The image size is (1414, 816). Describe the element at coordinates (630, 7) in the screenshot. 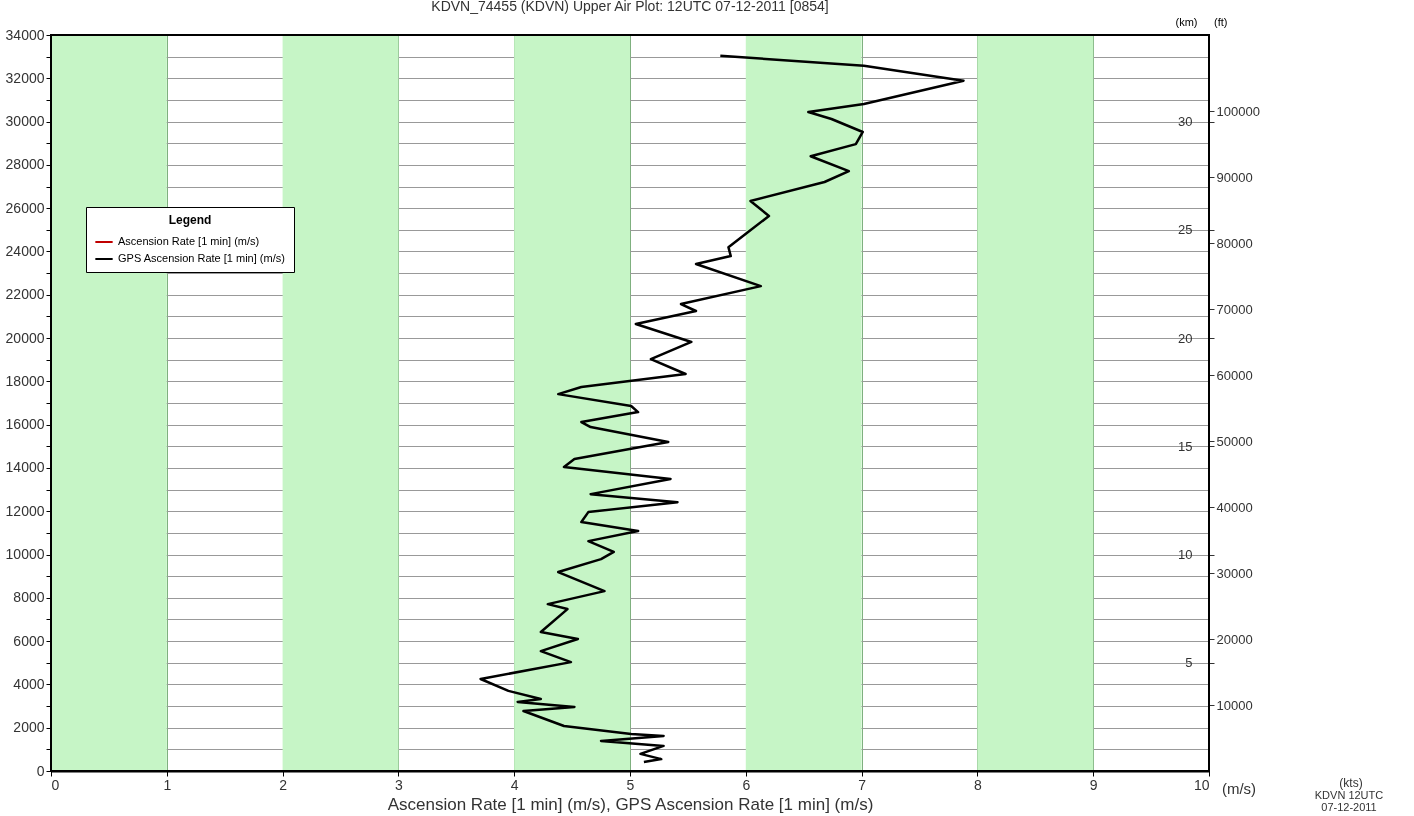

I see `chart-title: KDVN_74455 (KDVN) Upper Air Plot: 12UTC 07-12-2011 [0854]` at that location.